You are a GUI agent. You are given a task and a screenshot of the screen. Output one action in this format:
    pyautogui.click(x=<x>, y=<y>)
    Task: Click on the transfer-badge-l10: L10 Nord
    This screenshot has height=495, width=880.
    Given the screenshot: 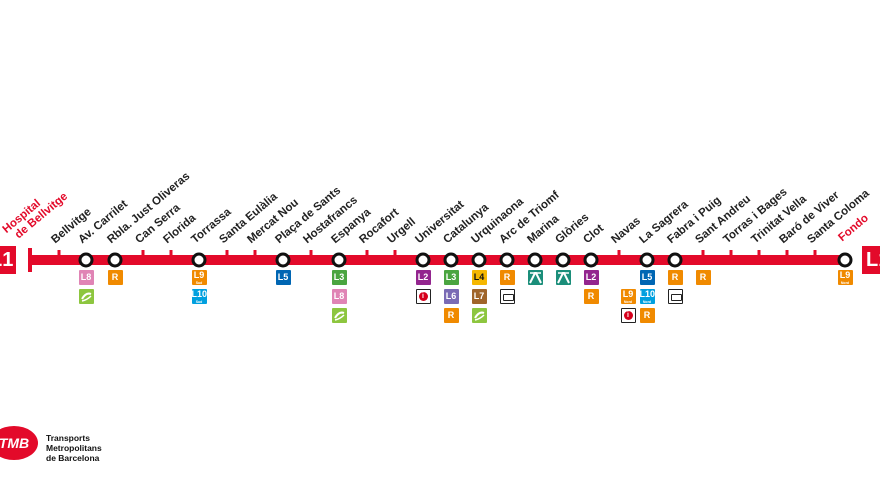 What is the action you would take?
    pyautogui.click(x=647, y=296)
    